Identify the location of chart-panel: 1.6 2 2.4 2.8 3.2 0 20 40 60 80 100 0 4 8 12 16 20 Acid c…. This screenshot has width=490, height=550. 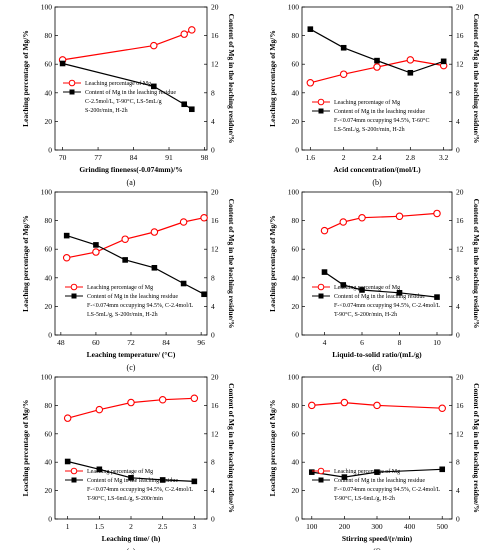
(374, 95).